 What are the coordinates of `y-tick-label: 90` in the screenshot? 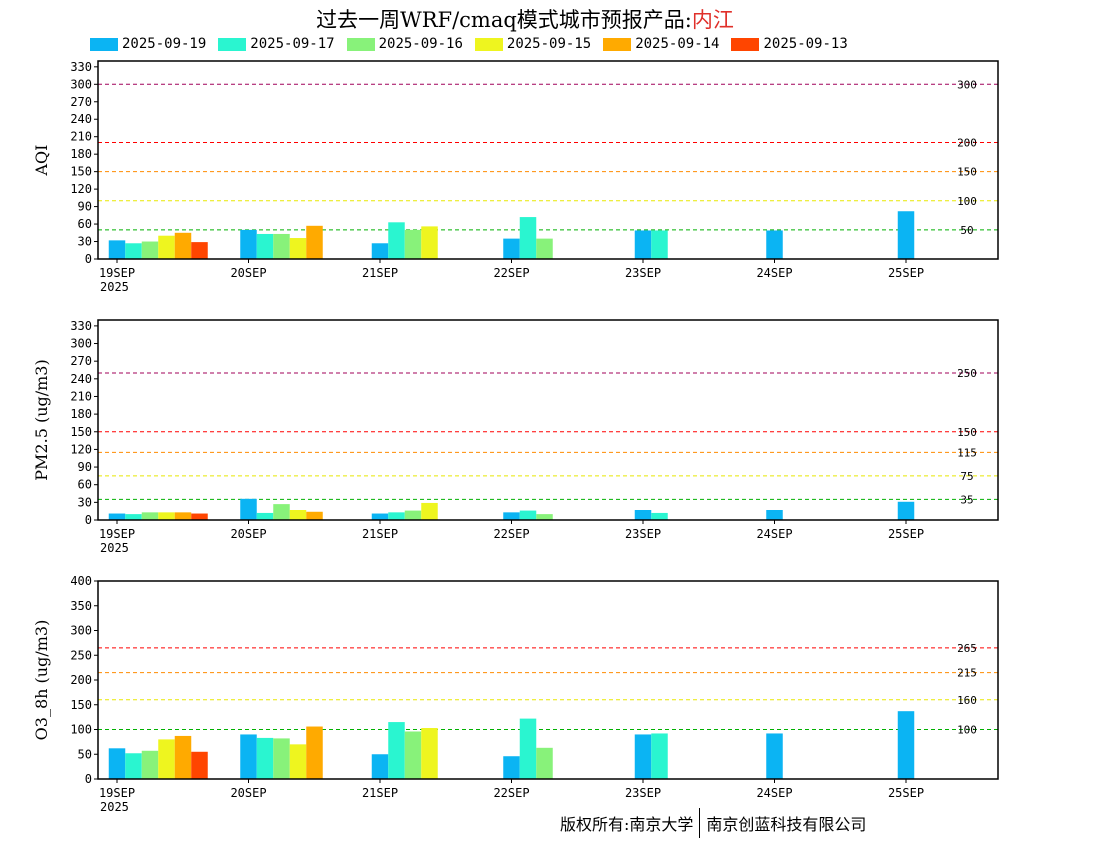 It's located at (85, 467).